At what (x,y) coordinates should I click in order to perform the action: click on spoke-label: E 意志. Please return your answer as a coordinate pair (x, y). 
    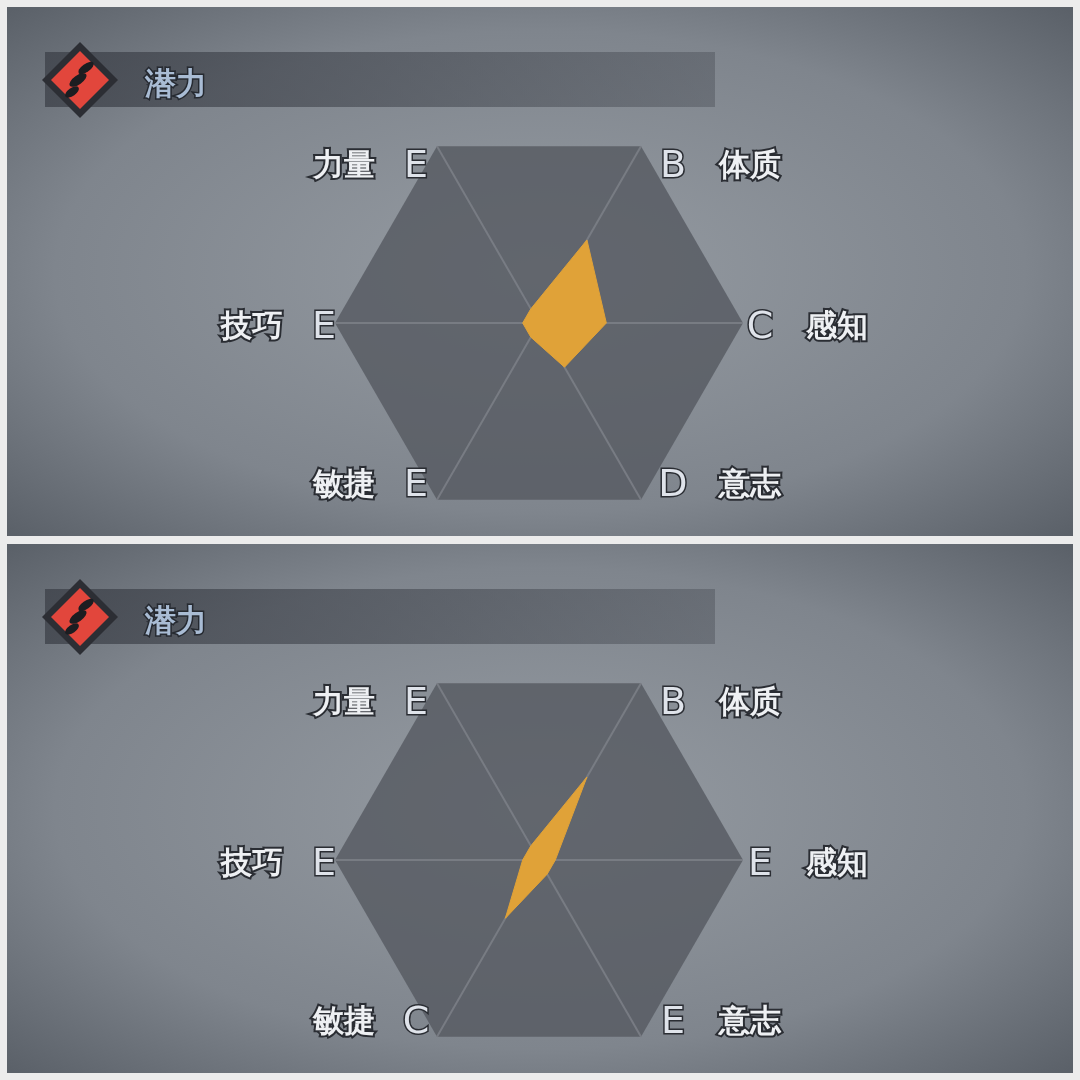
    Looking at the image, I should click on (721, 1020).